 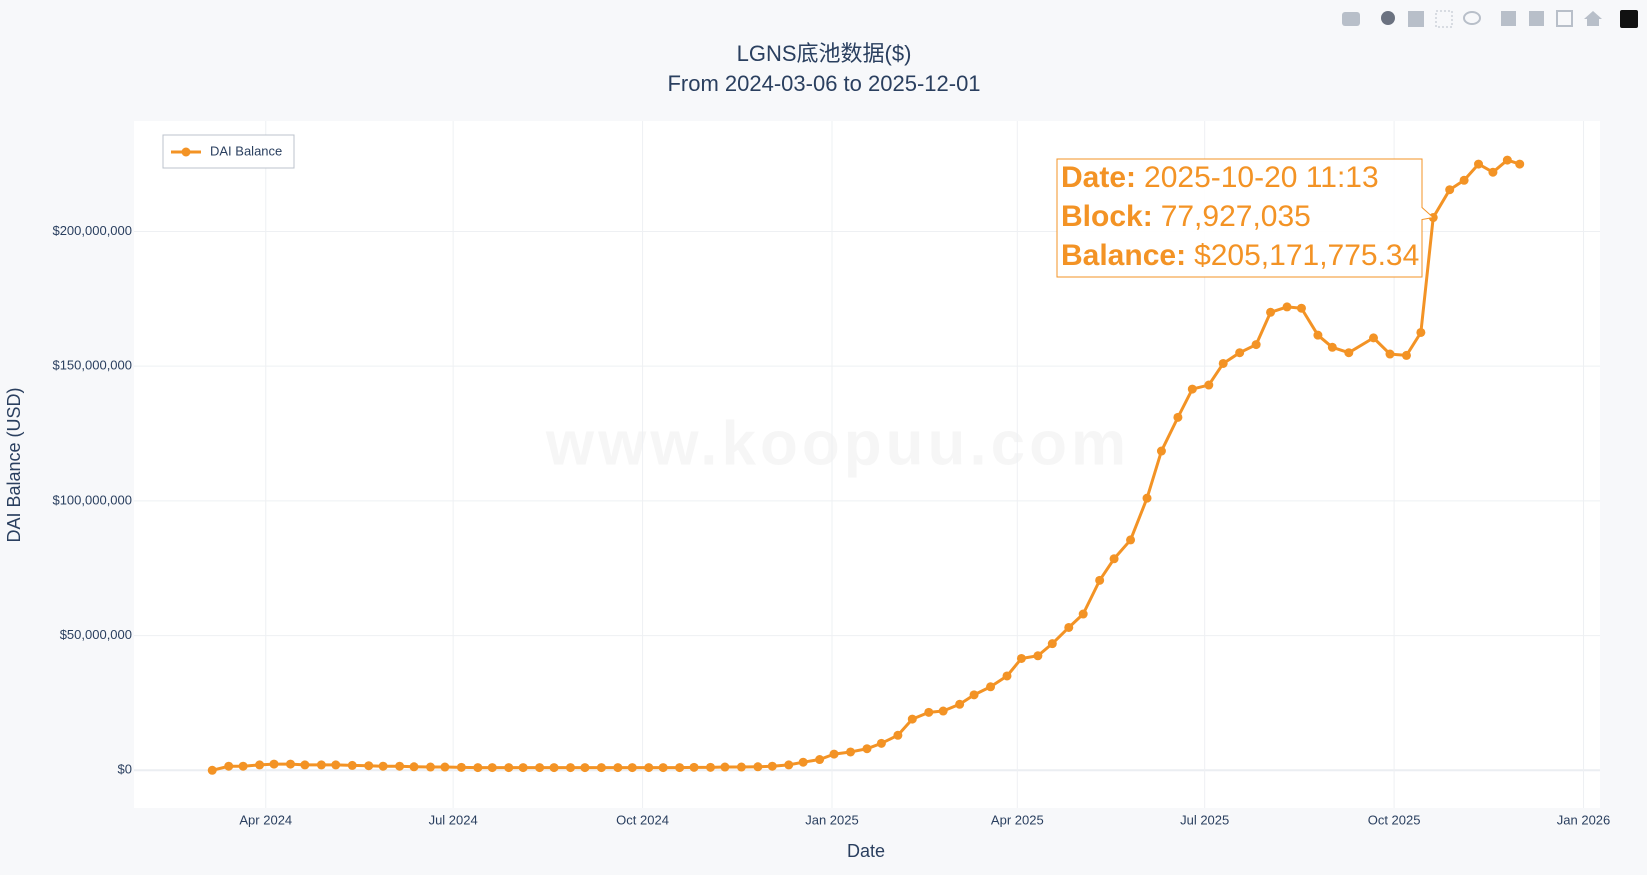 What do you see at coordinates (1017, 819) in the screenshot?
I see `x-tick-label: Apr 2025` at bounding box center [1017, 819].